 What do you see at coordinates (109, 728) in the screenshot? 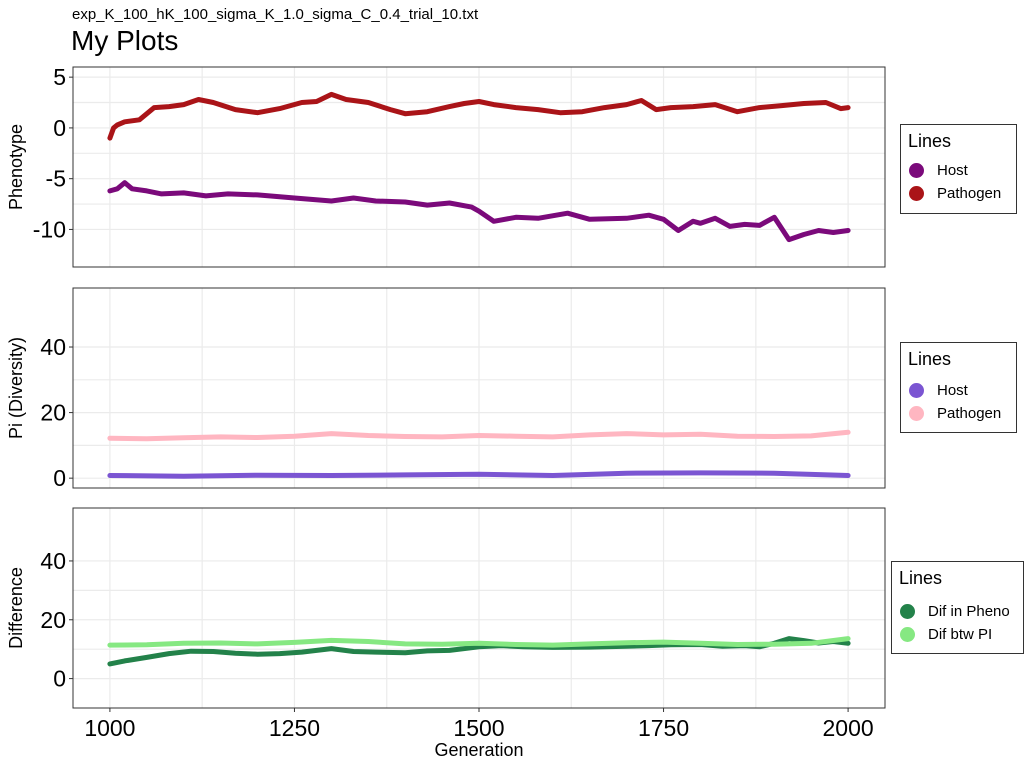
I see `x-tick-label: 1000` at bounding box center [109, 728].